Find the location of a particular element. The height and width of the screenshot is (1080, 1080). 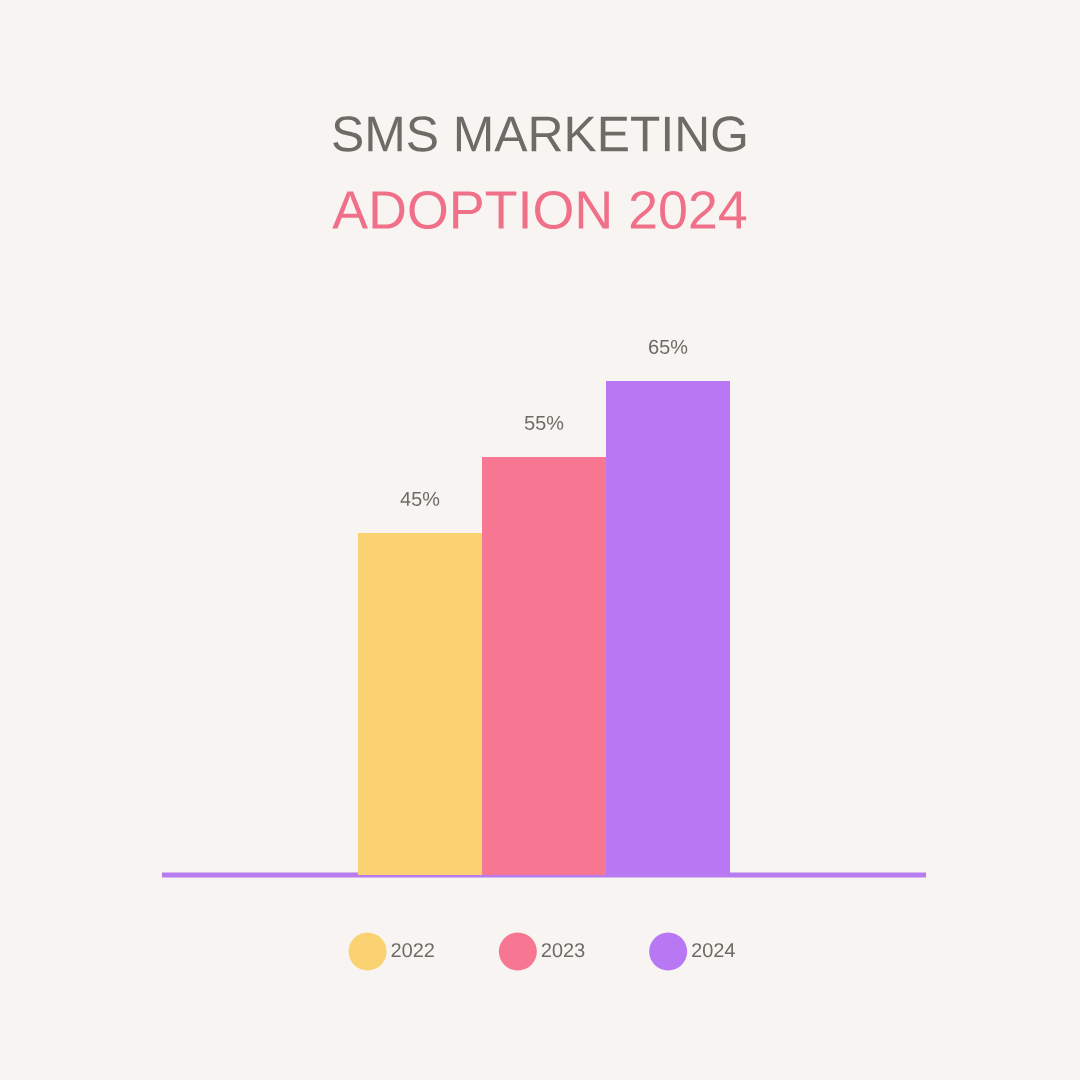

data-label: 45% is located at coordinates (420, 498).